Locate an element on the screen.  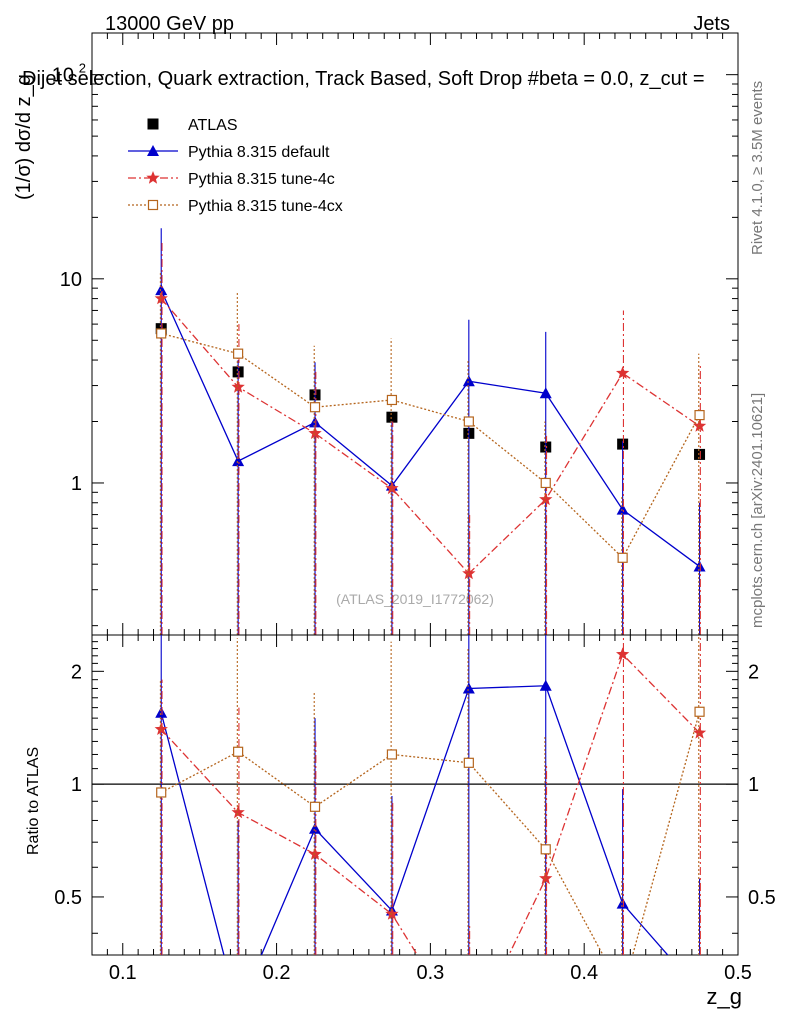
ratio-y-tick-label-right: 2 is located at coordinates (753, 672).